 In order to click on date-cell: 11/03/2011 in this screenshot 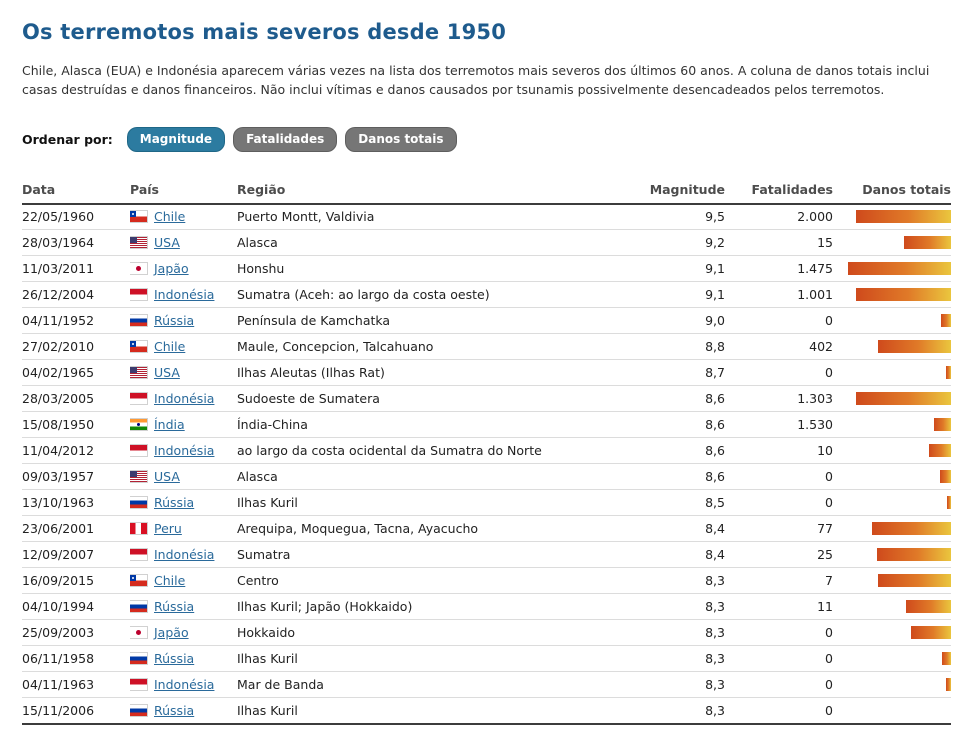, I will do `click(76, 268)`.